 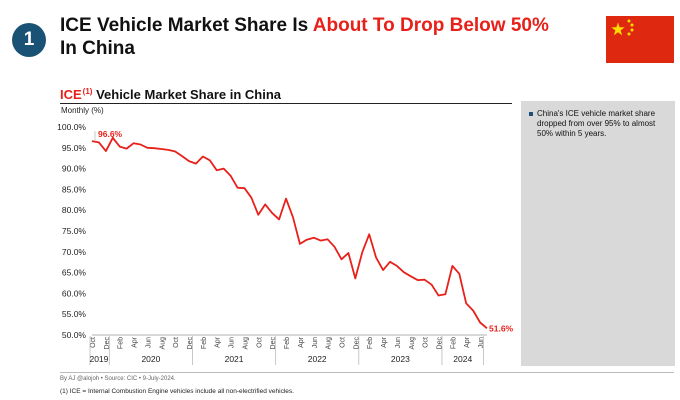 What do you see at coordinates (74, 231) in the screenshot?
I see `y-tick-label: 75.0%` at bounding box center [74, 231].